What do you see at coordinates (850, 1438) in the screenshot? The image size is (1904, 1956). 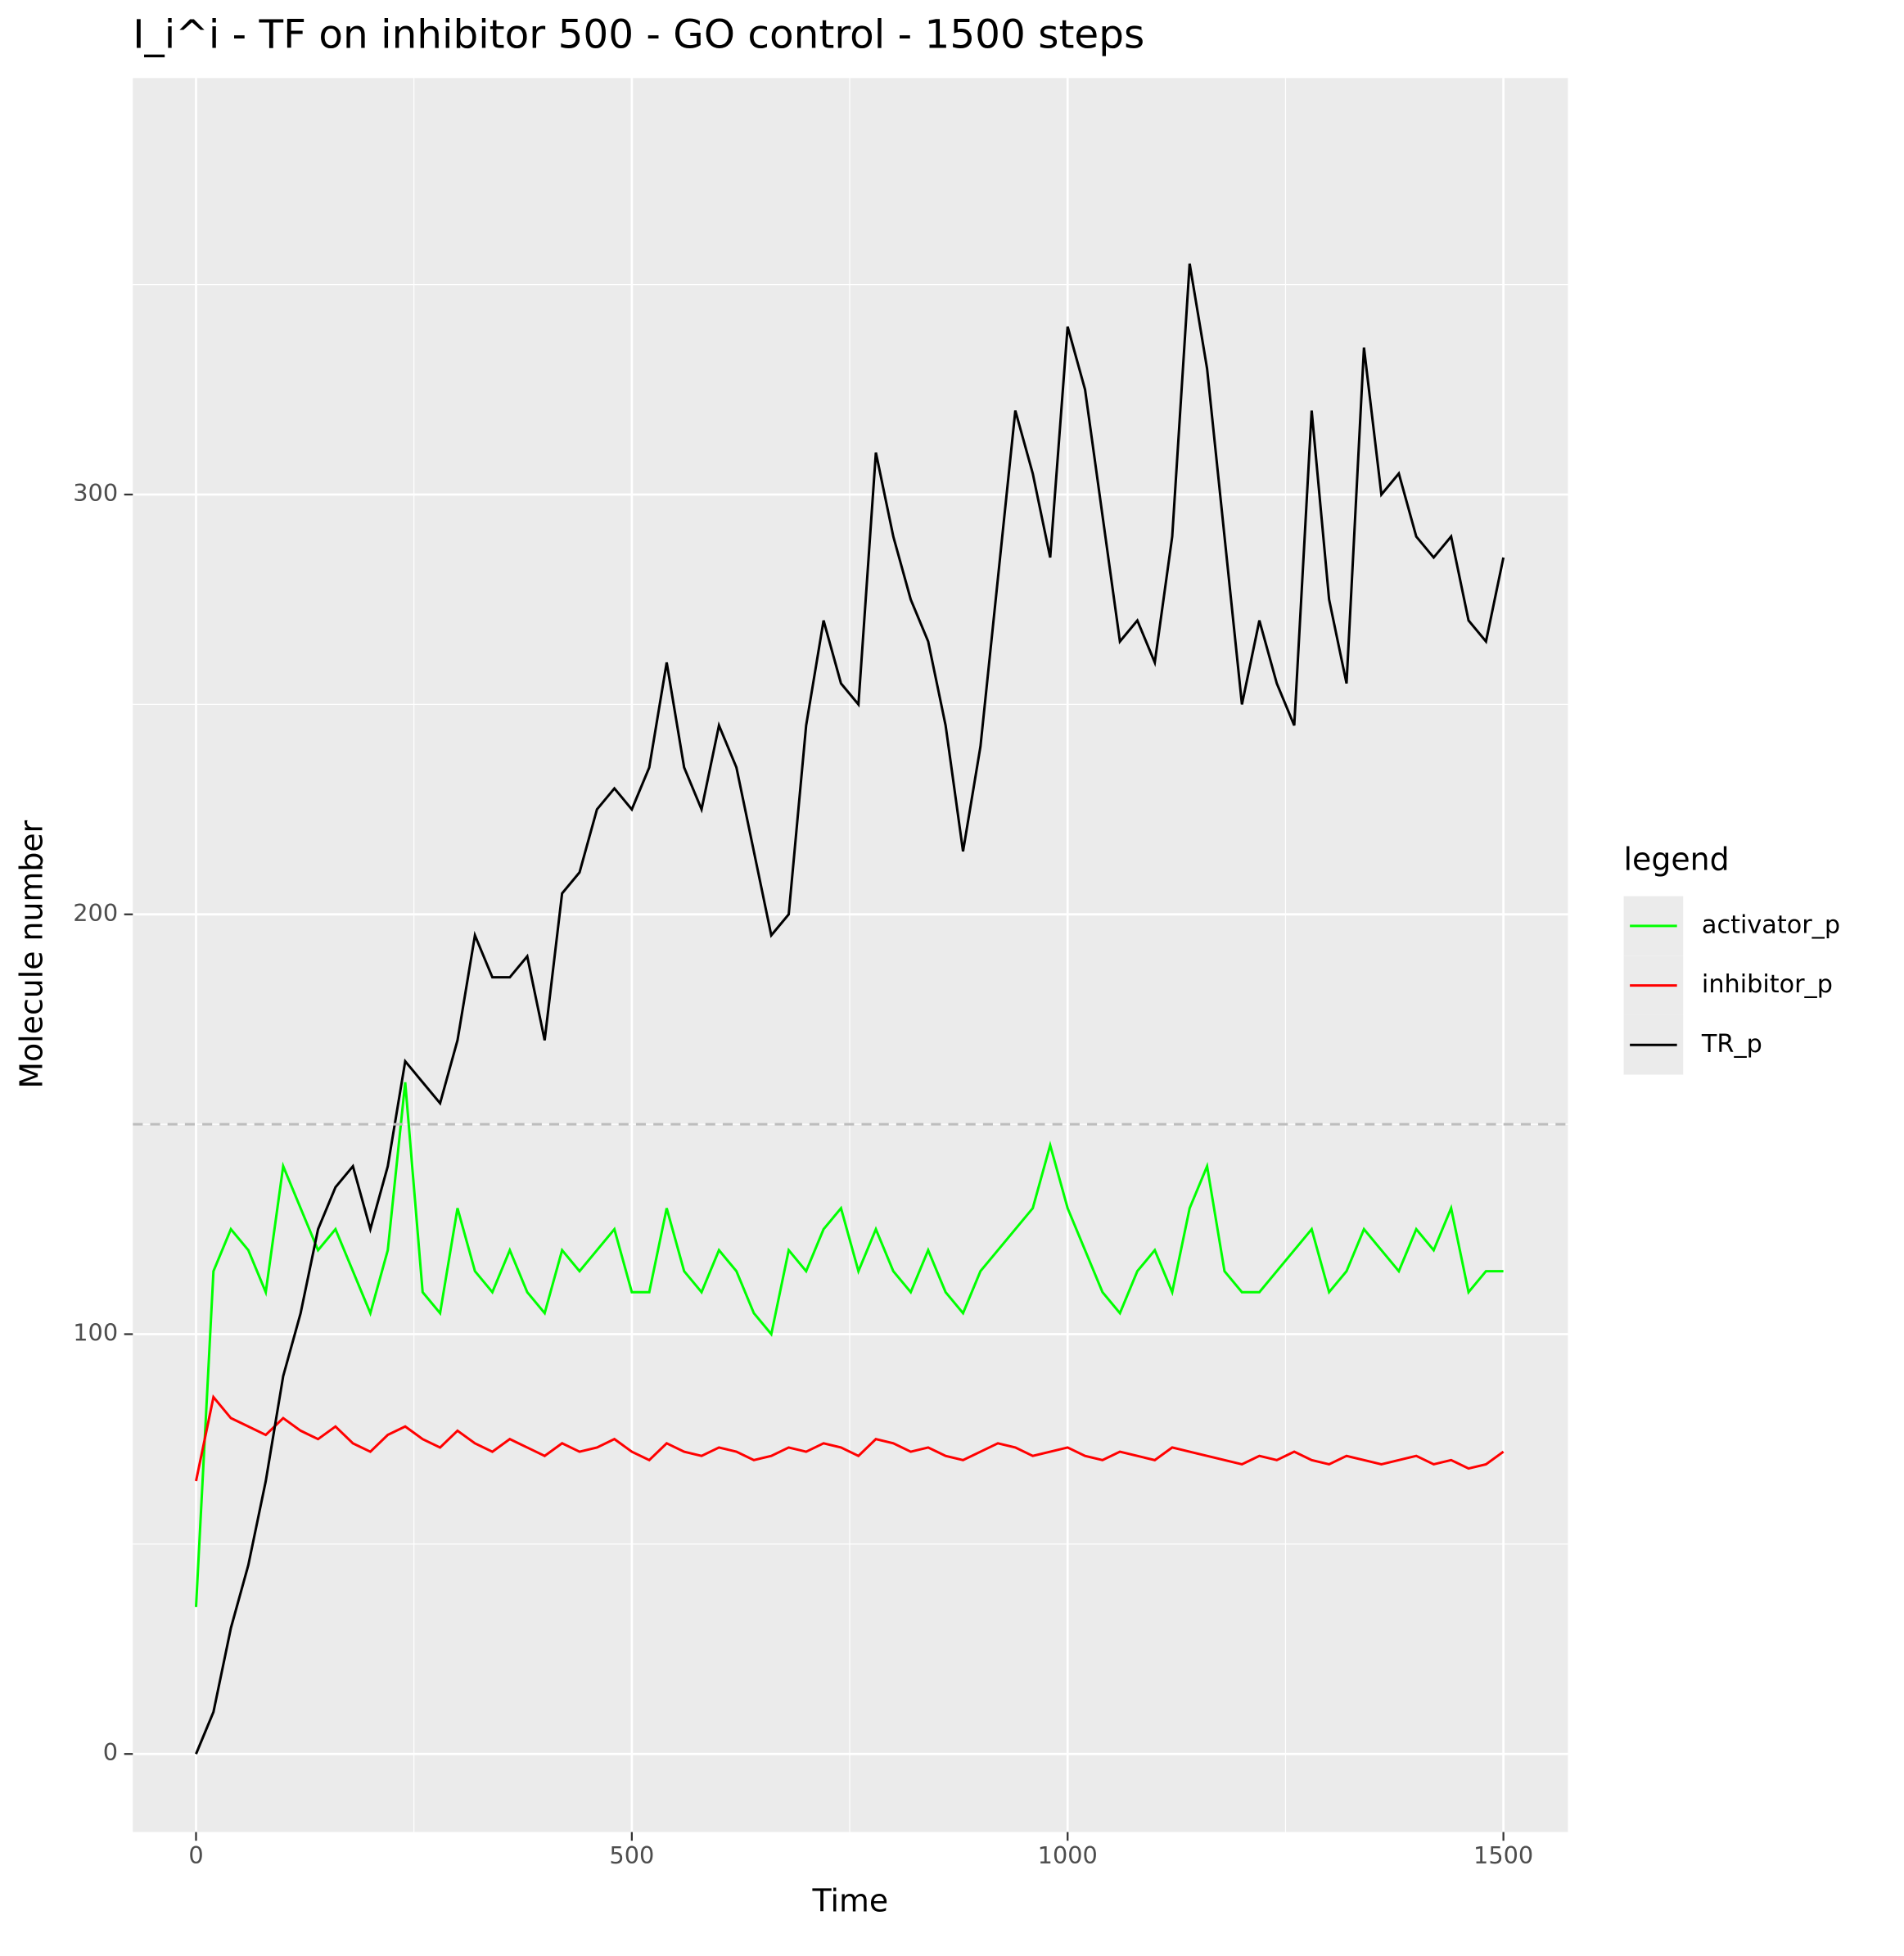 I see `data-line` at bounding box center [850, 1438].